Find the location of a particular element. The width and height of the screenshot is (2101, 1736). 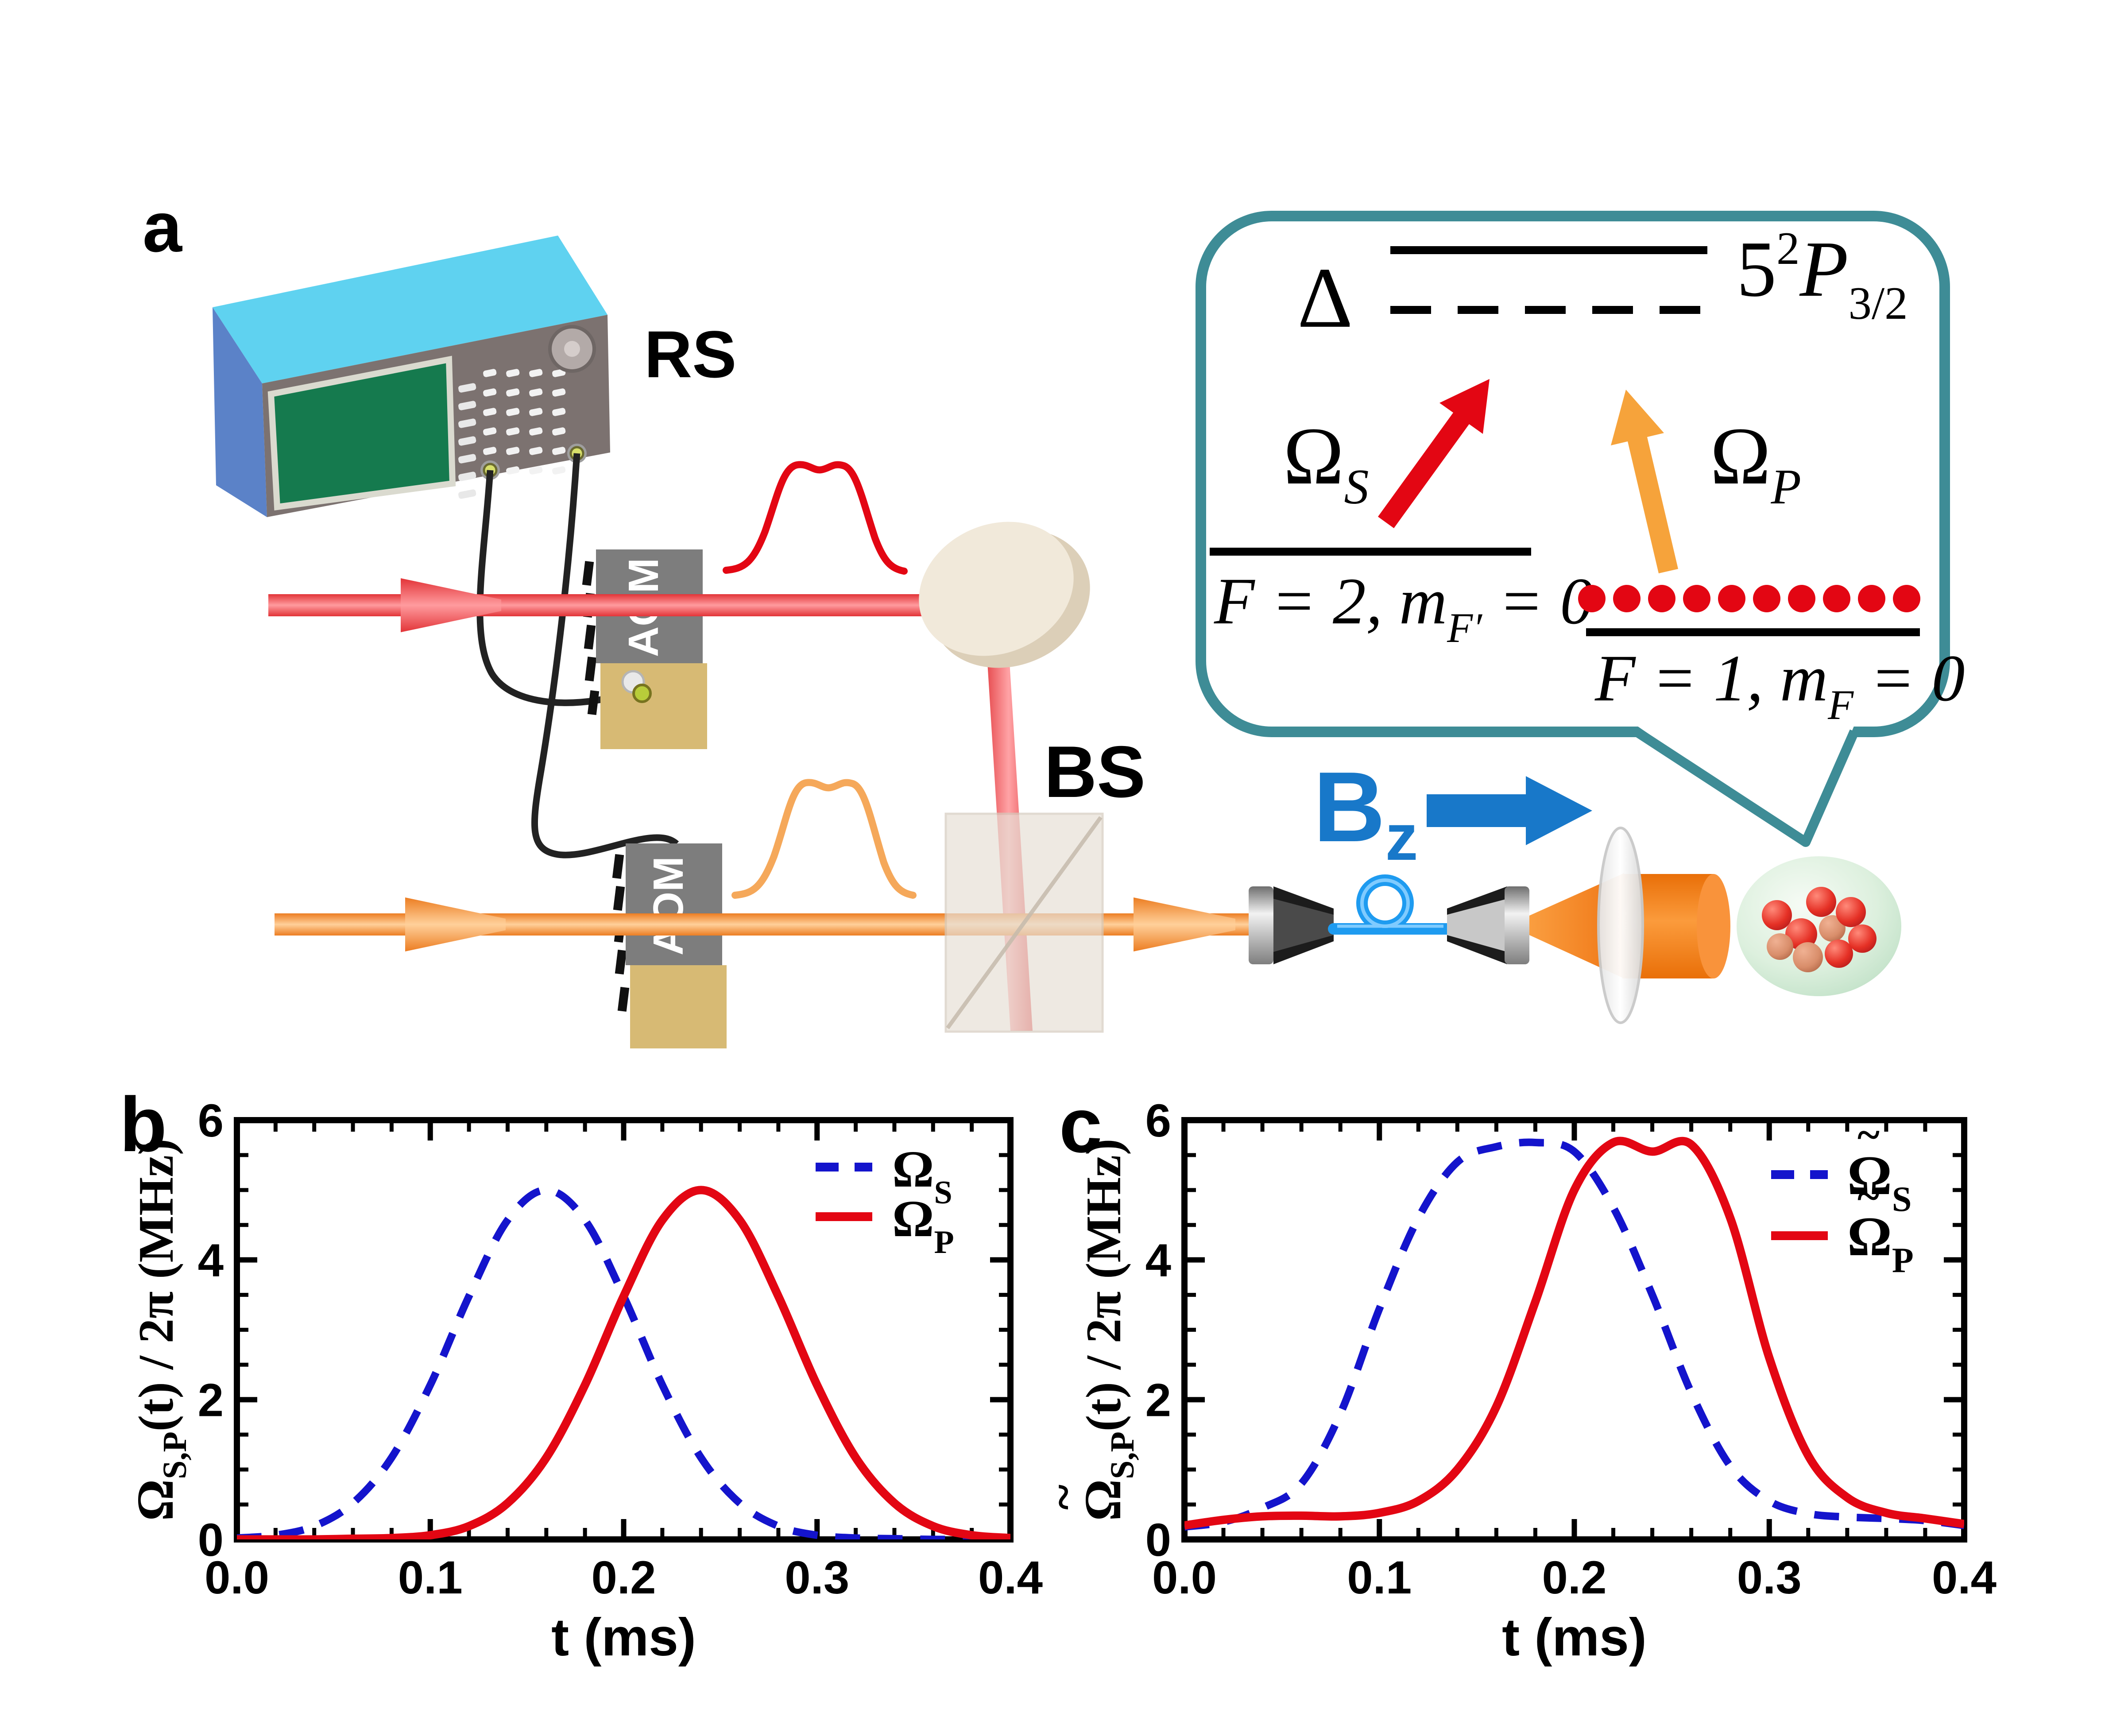

curve-Ω̃_P is located at coordinates (1574, 1333).